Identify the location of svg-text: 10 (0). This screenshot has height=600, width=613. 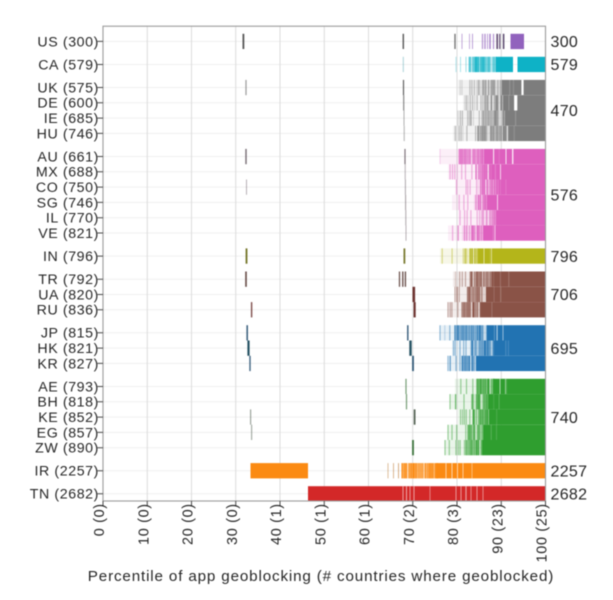
(144, 524).